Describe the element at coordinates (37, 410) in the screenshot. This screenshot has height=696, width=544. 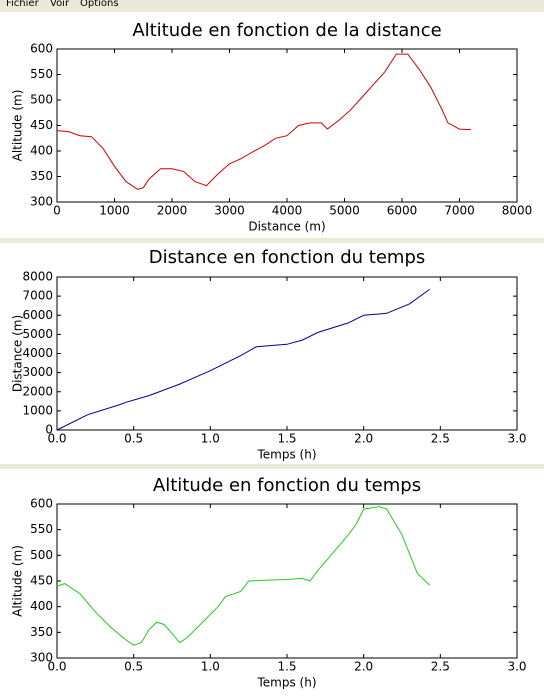
I see `y-tick-label: 1000` at that location.